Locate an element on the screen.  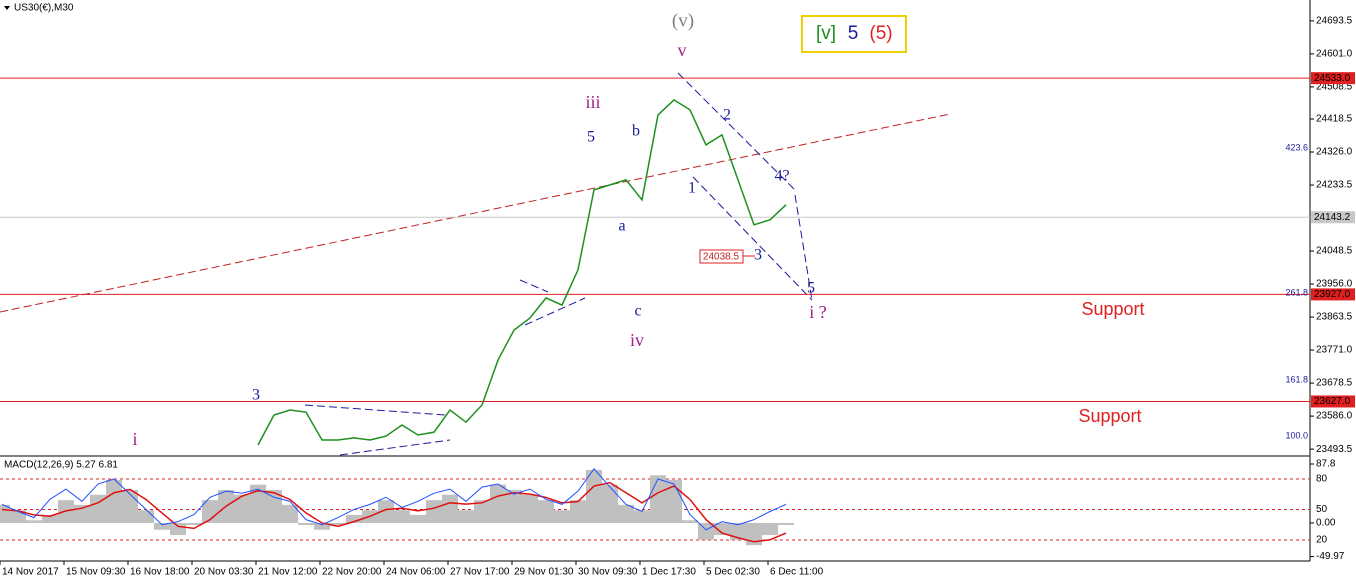
y-tick-label: 23771.0 is located at coordinates (1334, 350).